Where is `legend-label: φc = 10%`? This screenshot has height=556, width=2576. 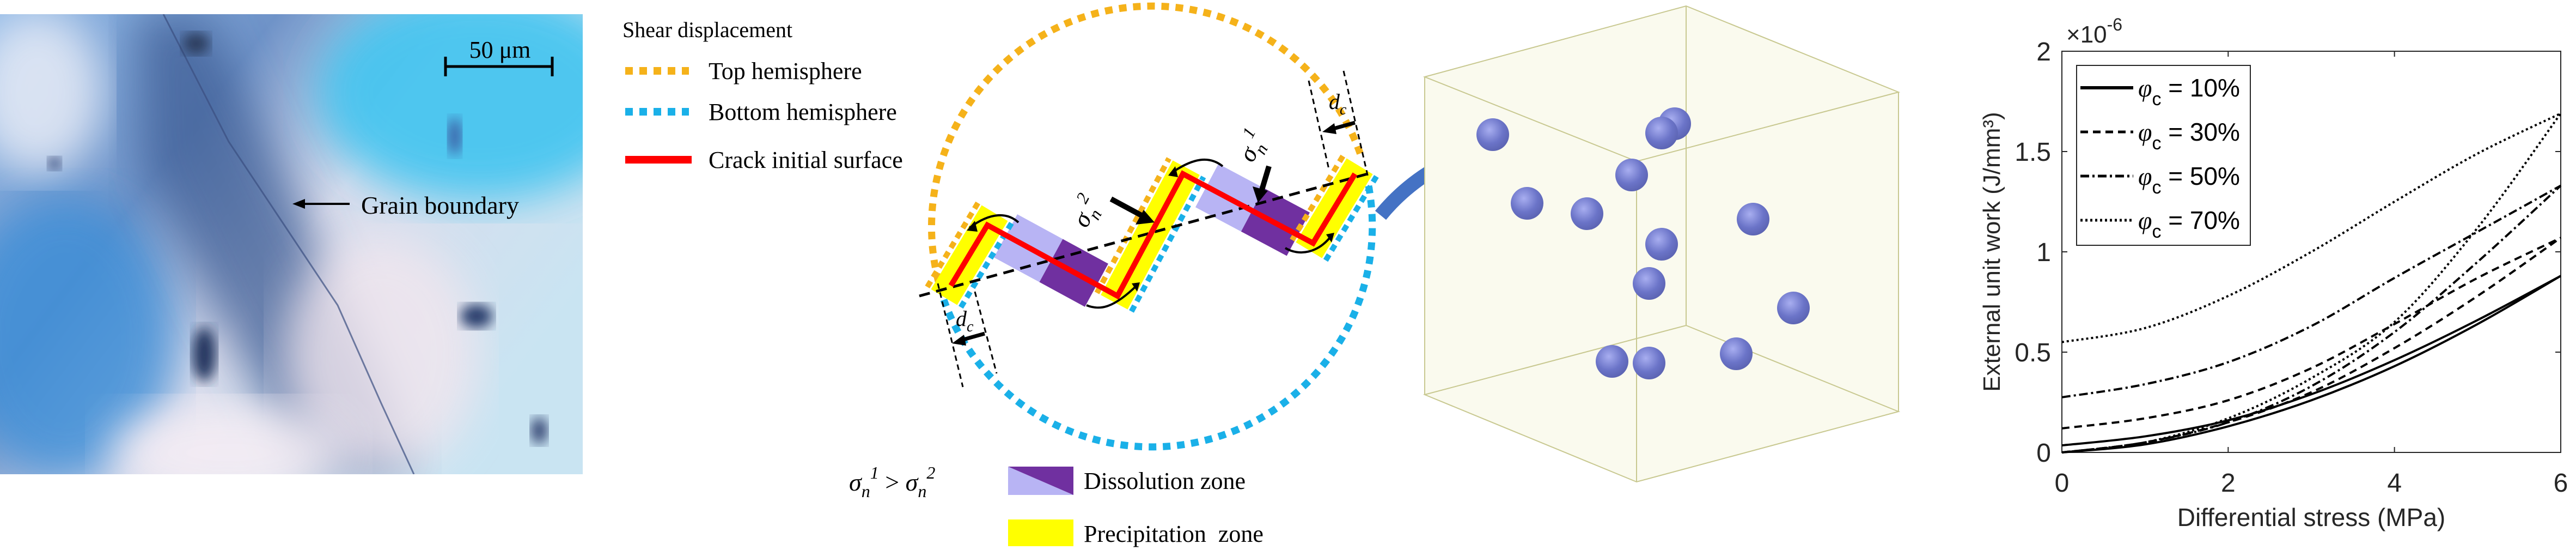
legend-label: φc = 10% is located at coordinates (2189, 92).